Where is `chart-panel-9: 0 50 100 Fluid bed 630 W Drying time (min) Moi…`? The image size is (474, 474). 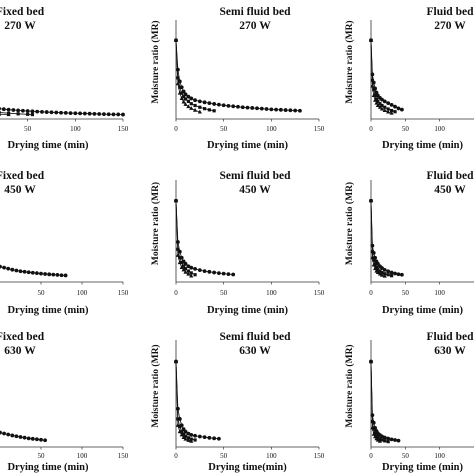 chart-panel-9: 0 50 100 Fluid bed 630 W Drying time (min) Moi… is located at coordinates (409, 402).